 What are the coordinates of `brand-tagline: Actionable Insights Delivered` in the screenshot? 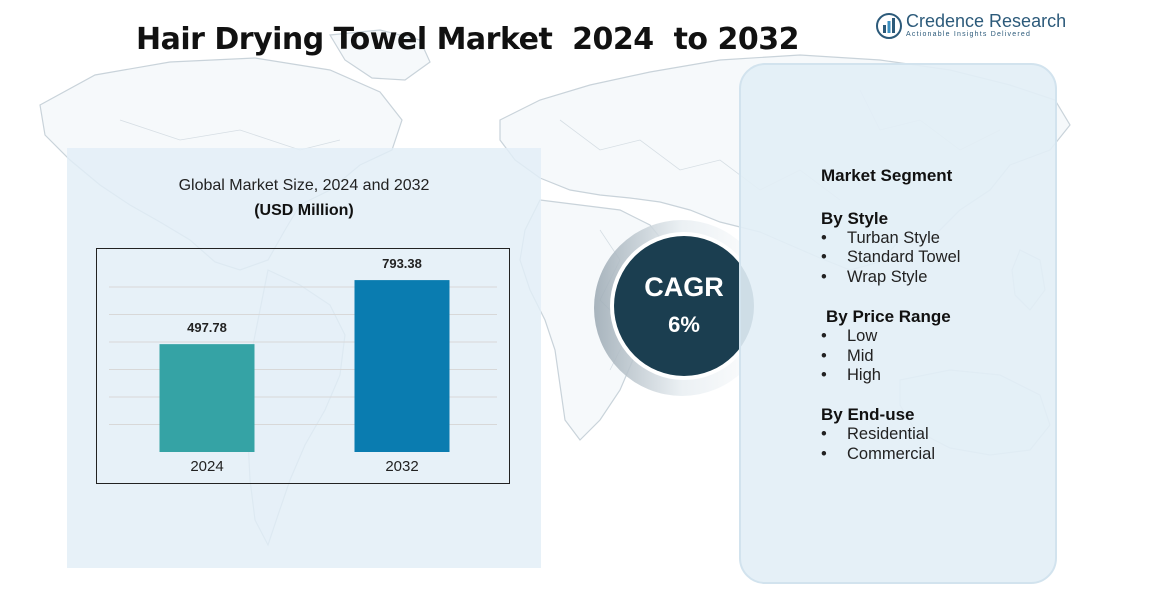 It's located at (969, 34).